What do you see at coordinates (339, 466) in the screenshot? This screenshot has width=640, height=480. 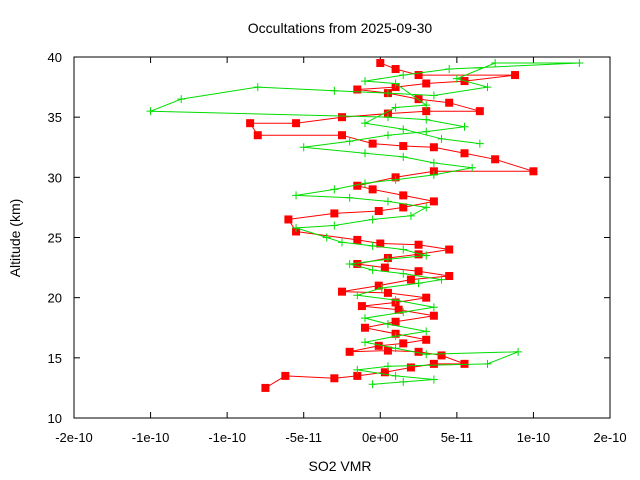 I see `x-axis-label: SO2 VMR` at bounding box center [339, 466].